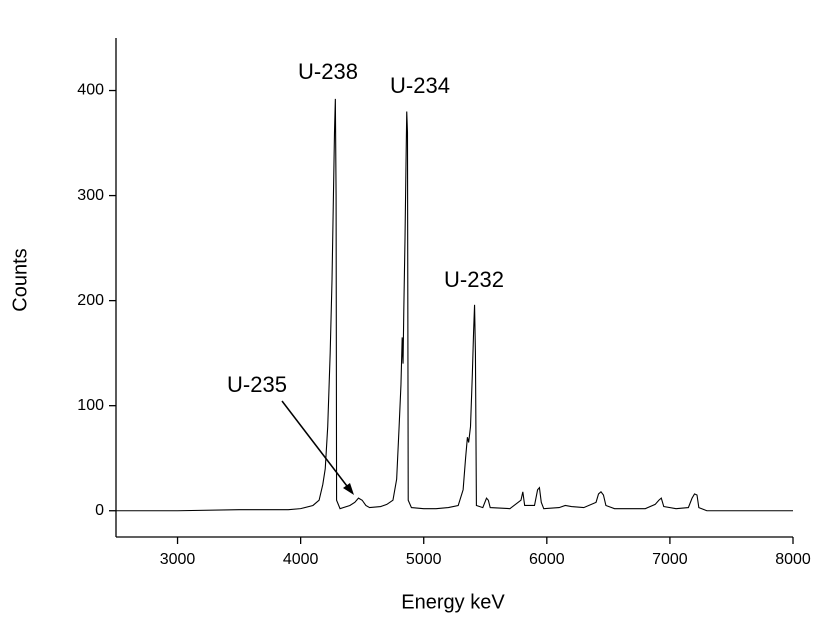 This screenshot has width=818, height=628. Describe the element at coordinates (453, 602) in the screenshot. I see `x-axis-title: Energy keV` at that location.